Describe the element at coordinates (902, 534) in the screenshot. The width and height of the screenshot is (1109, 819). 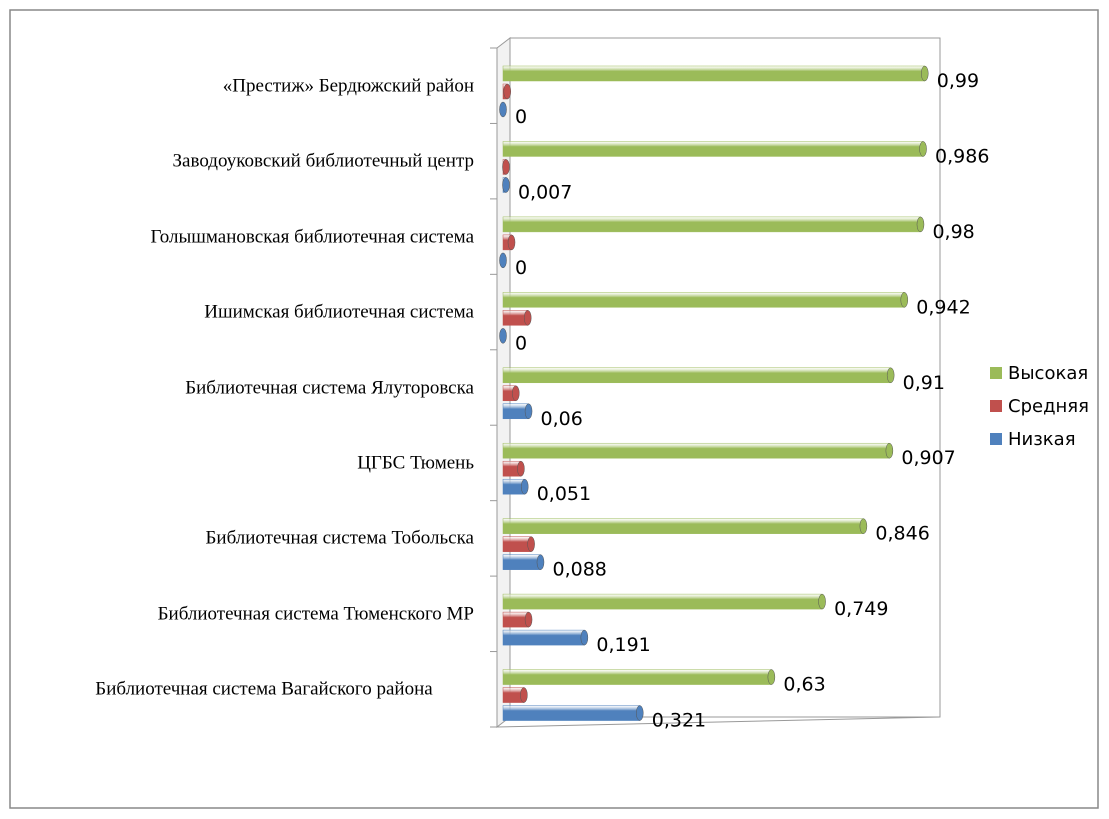
I see `data-label: 0,846` at that location.